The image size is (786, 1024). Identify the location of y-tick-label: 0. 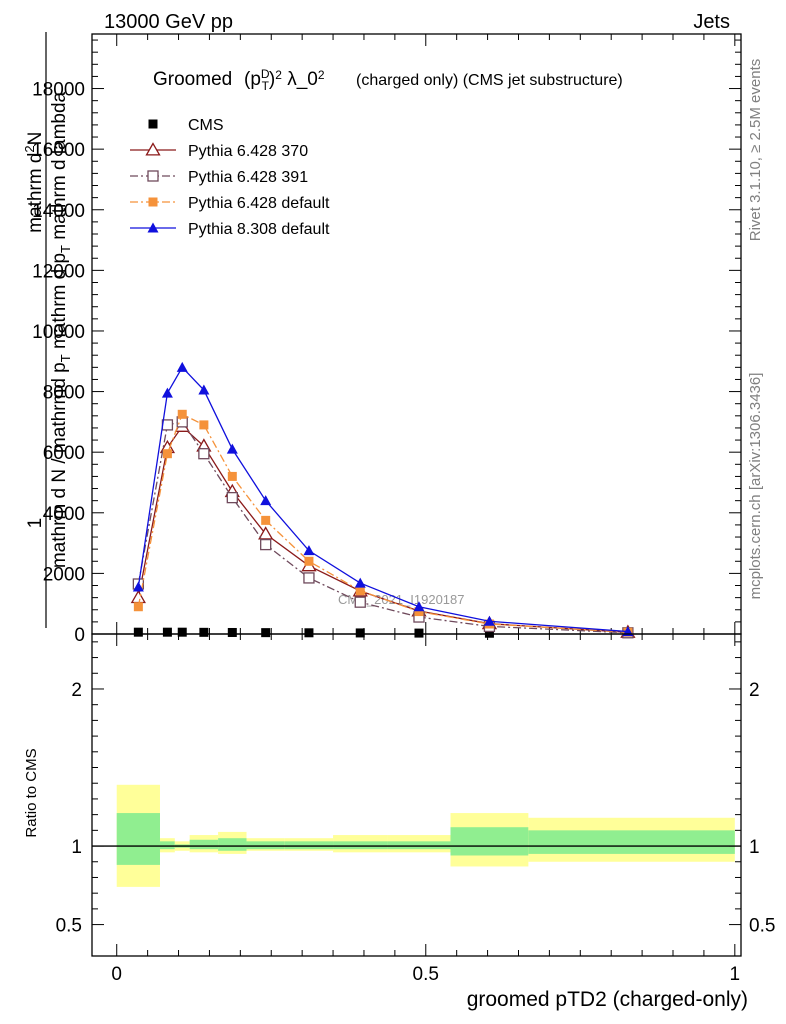
(79, 635).